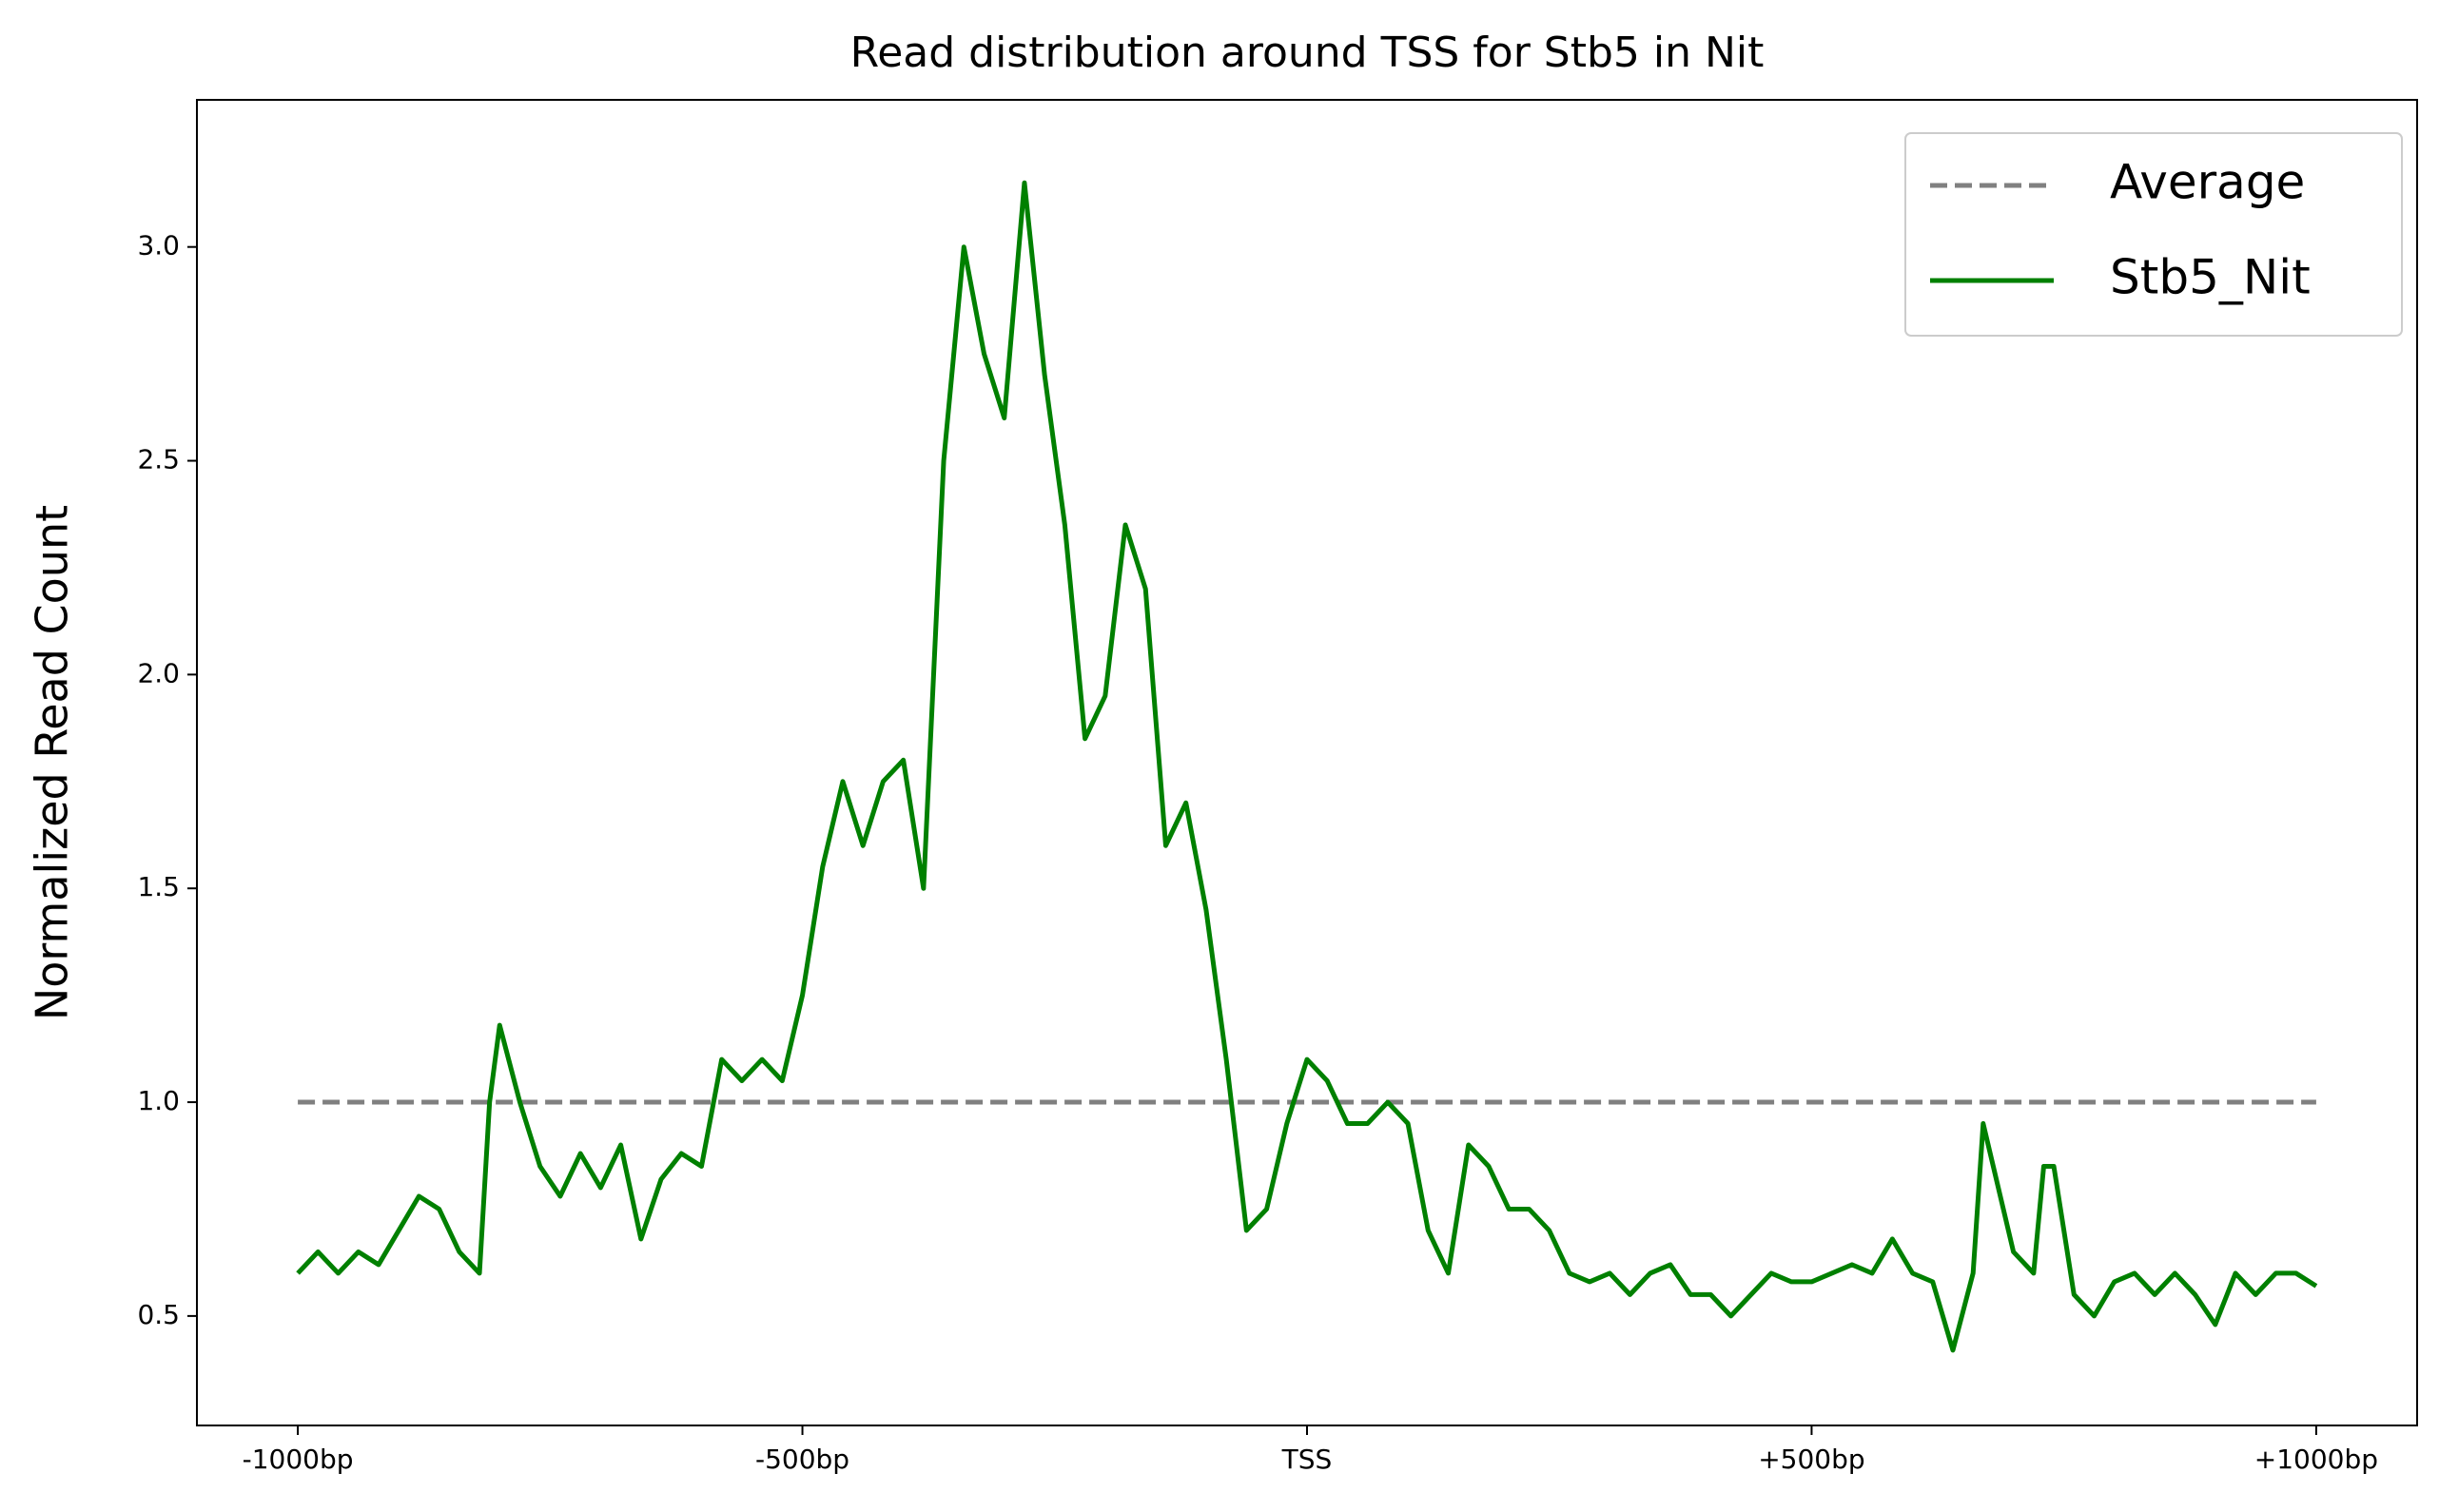 Image resolution: width=2439 pixels, height=1512 pixels. What do you see at coordinates (158, 886) in the screenshot?
I see `y-tick-label: 1.5` at bounding box center [158, 886].